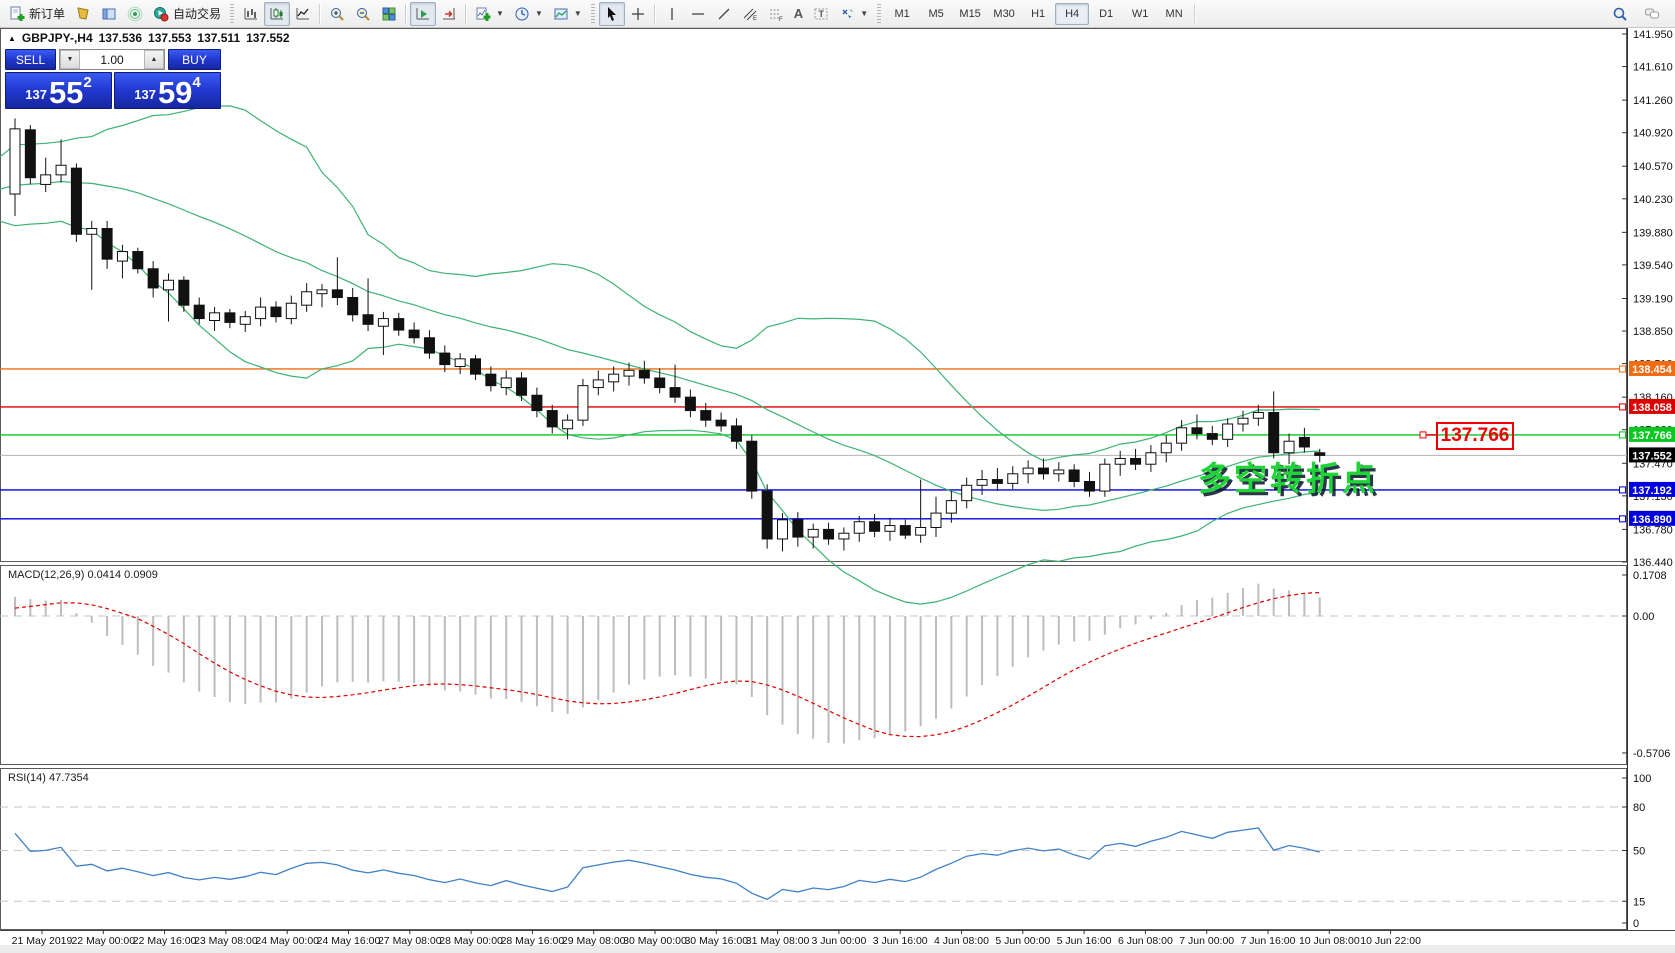  Describe the element at coordinates (423, 13) in the screenshot. I see `auto-scroll-button` at that location.